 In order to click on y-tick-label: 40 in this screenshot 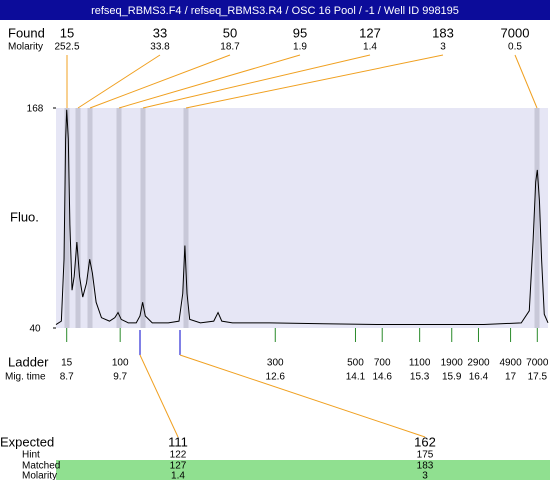, I will do `click(35, 329)`.